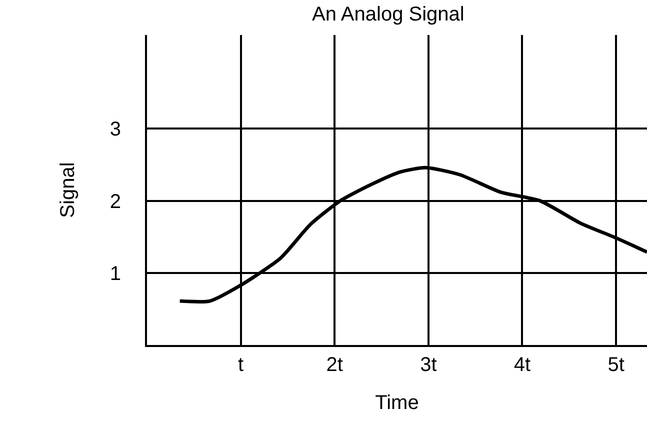 This screenshot has height=447, width=647. What do you see at coordinates (523, 365) in the screenshot?
I see `x-tick-label: 4t` at bounding box center [523, 365].